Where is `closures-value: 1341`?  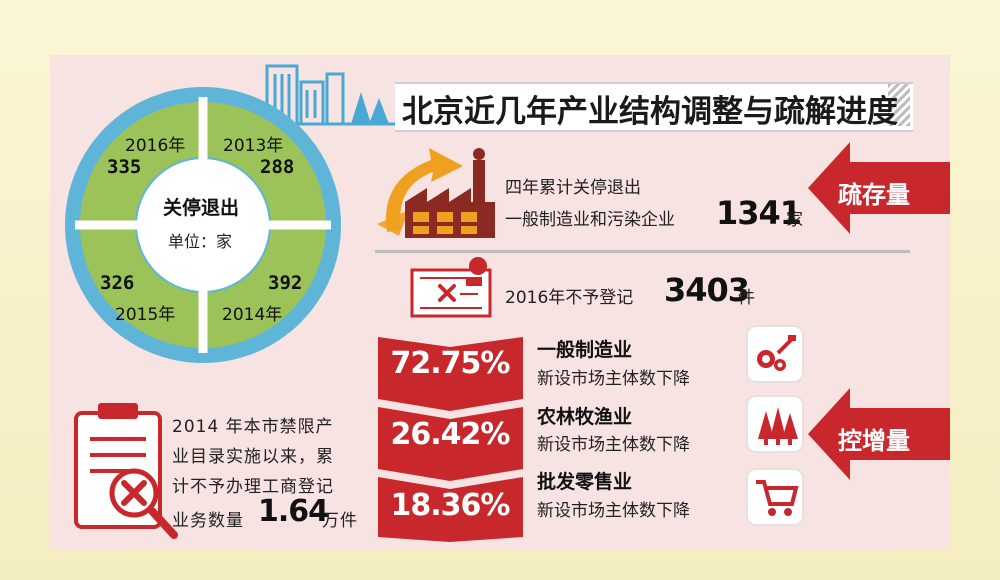 closures-value: 1341 is located at coordinates (759, 213).